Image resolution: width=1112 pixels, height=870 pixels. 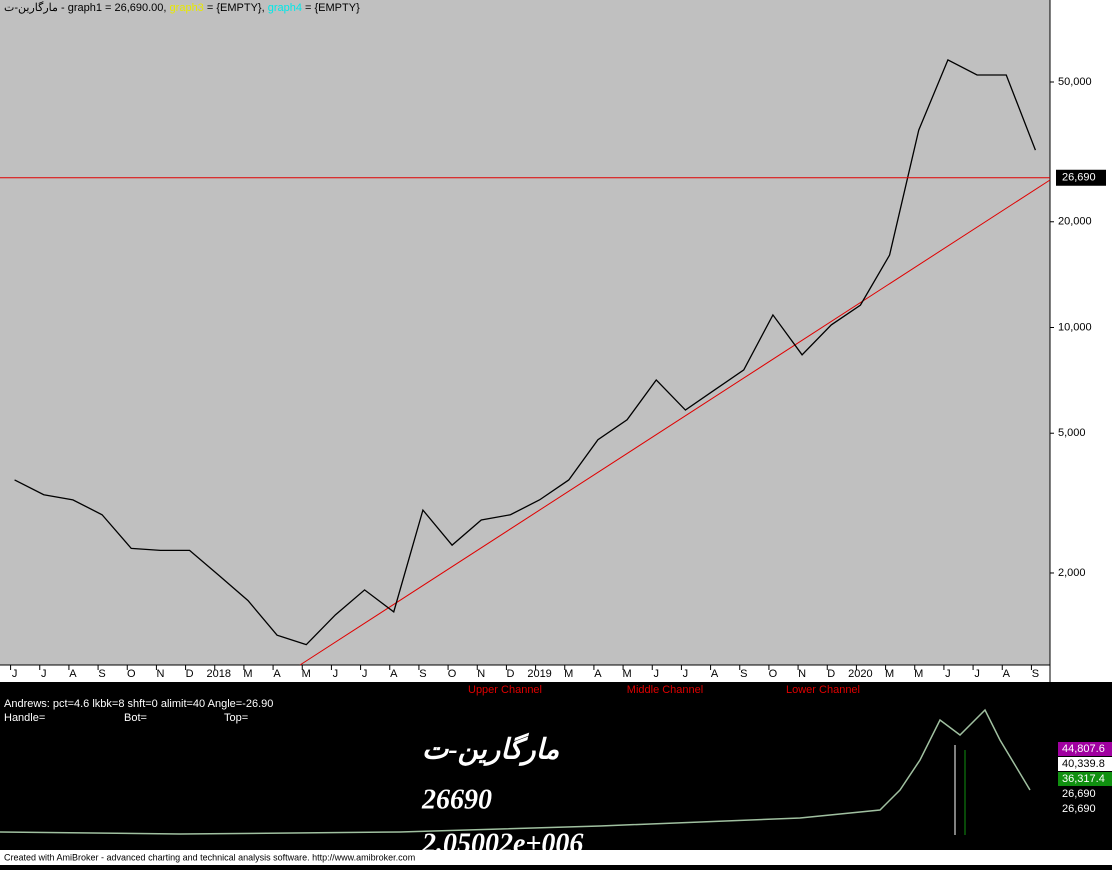 What do you see at coordinates (1075, 82) in the screenshot?
I see `y-tick-label: 50,000` at bounding box center [1075, 82].